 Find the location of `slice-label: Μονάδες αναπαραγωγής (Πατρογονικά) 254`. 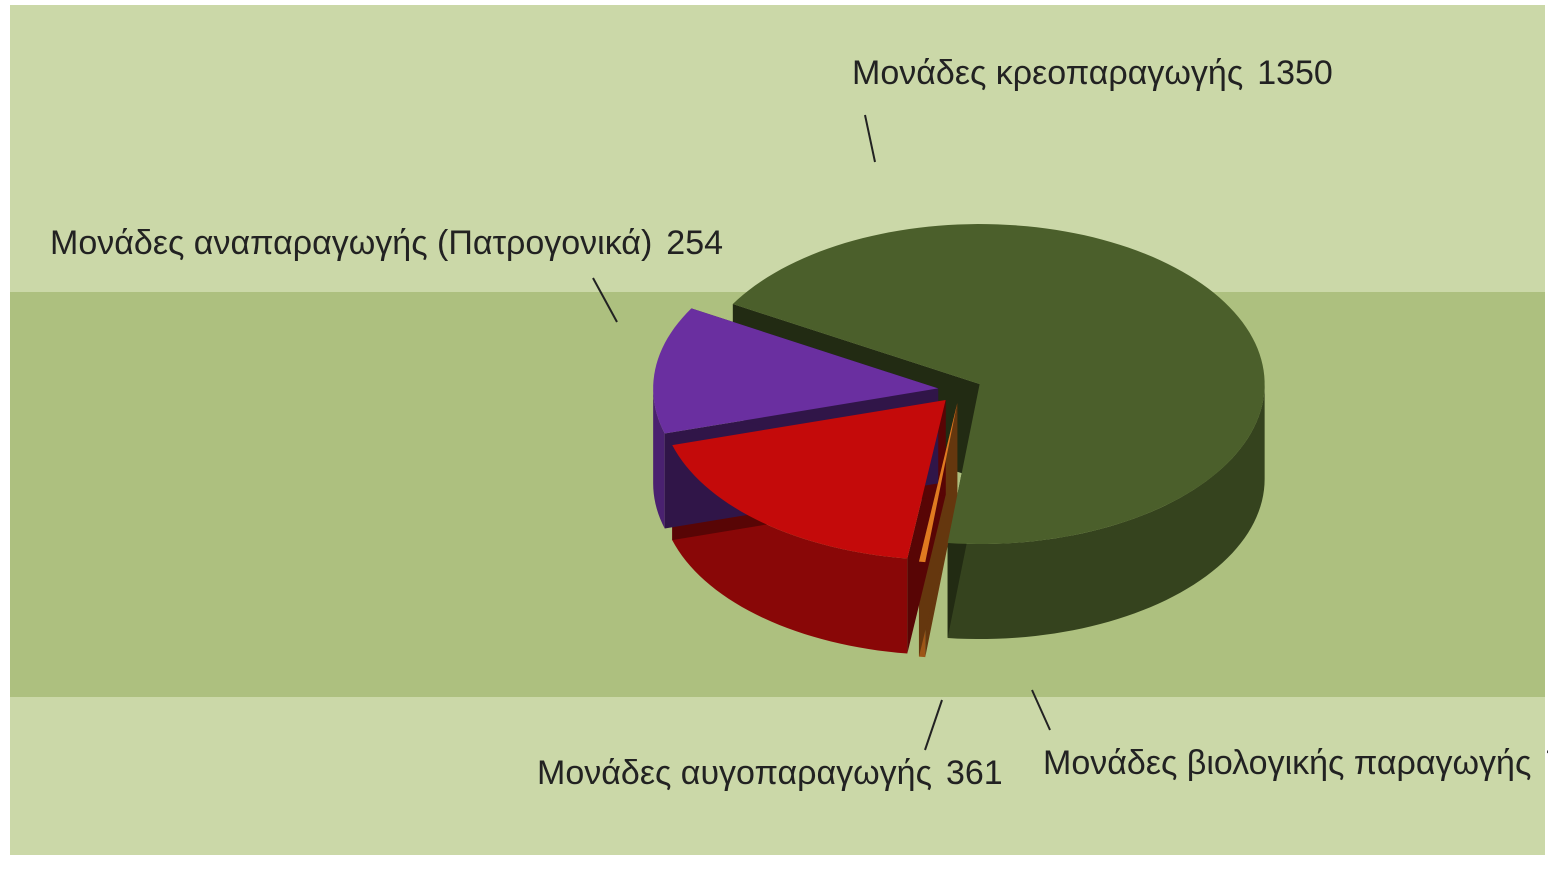

slice-label: Μονάδες αναπαραγωγής (Πατρογονικά) 254 is located at coordinates (386, 243).